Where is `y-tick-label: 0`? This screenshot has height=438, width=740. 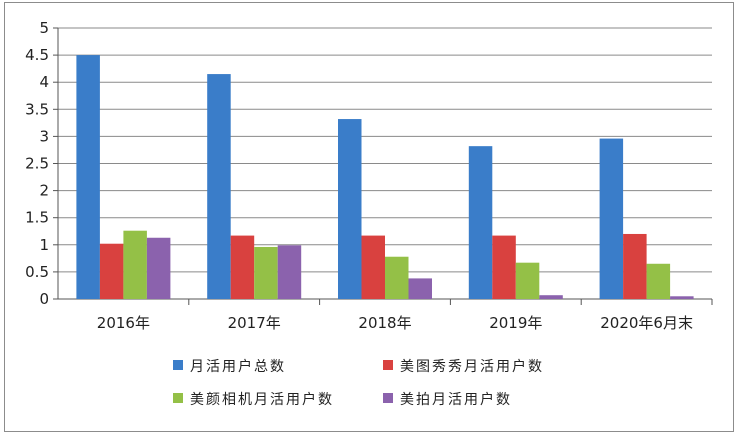 y-tick-label: 0 is located at coordinates (44, 299).